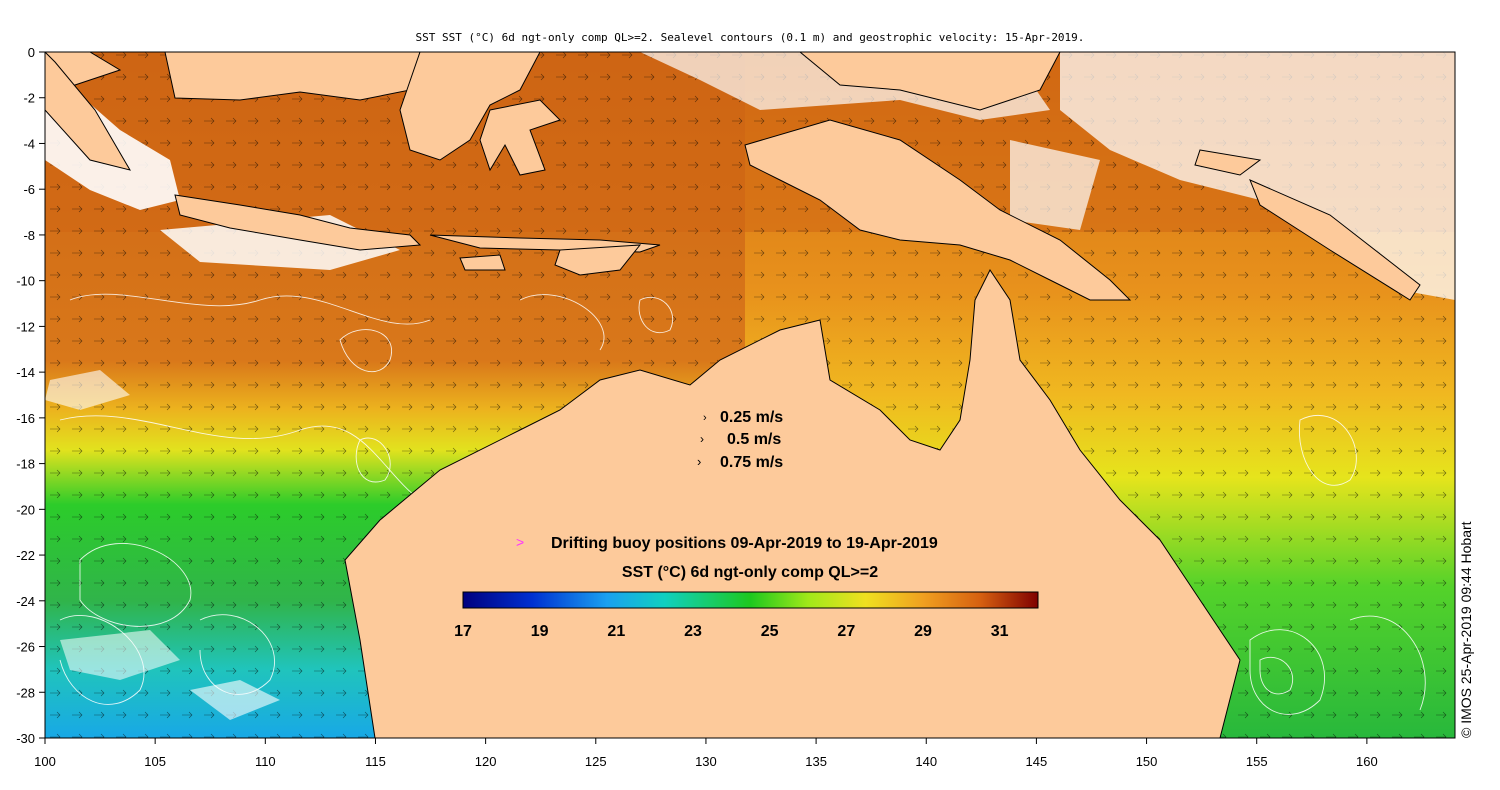 This screenshot has width=1500, height=790. I want to click on colorbar-scale, so click(750, 600).